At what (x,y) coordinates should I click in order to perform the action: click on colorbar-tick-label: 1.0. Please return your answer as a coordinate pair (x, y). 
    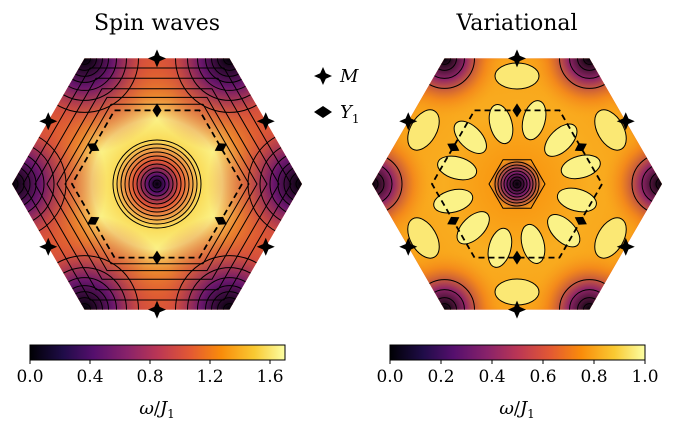
    Looking at the image, I should click on (644, 377).